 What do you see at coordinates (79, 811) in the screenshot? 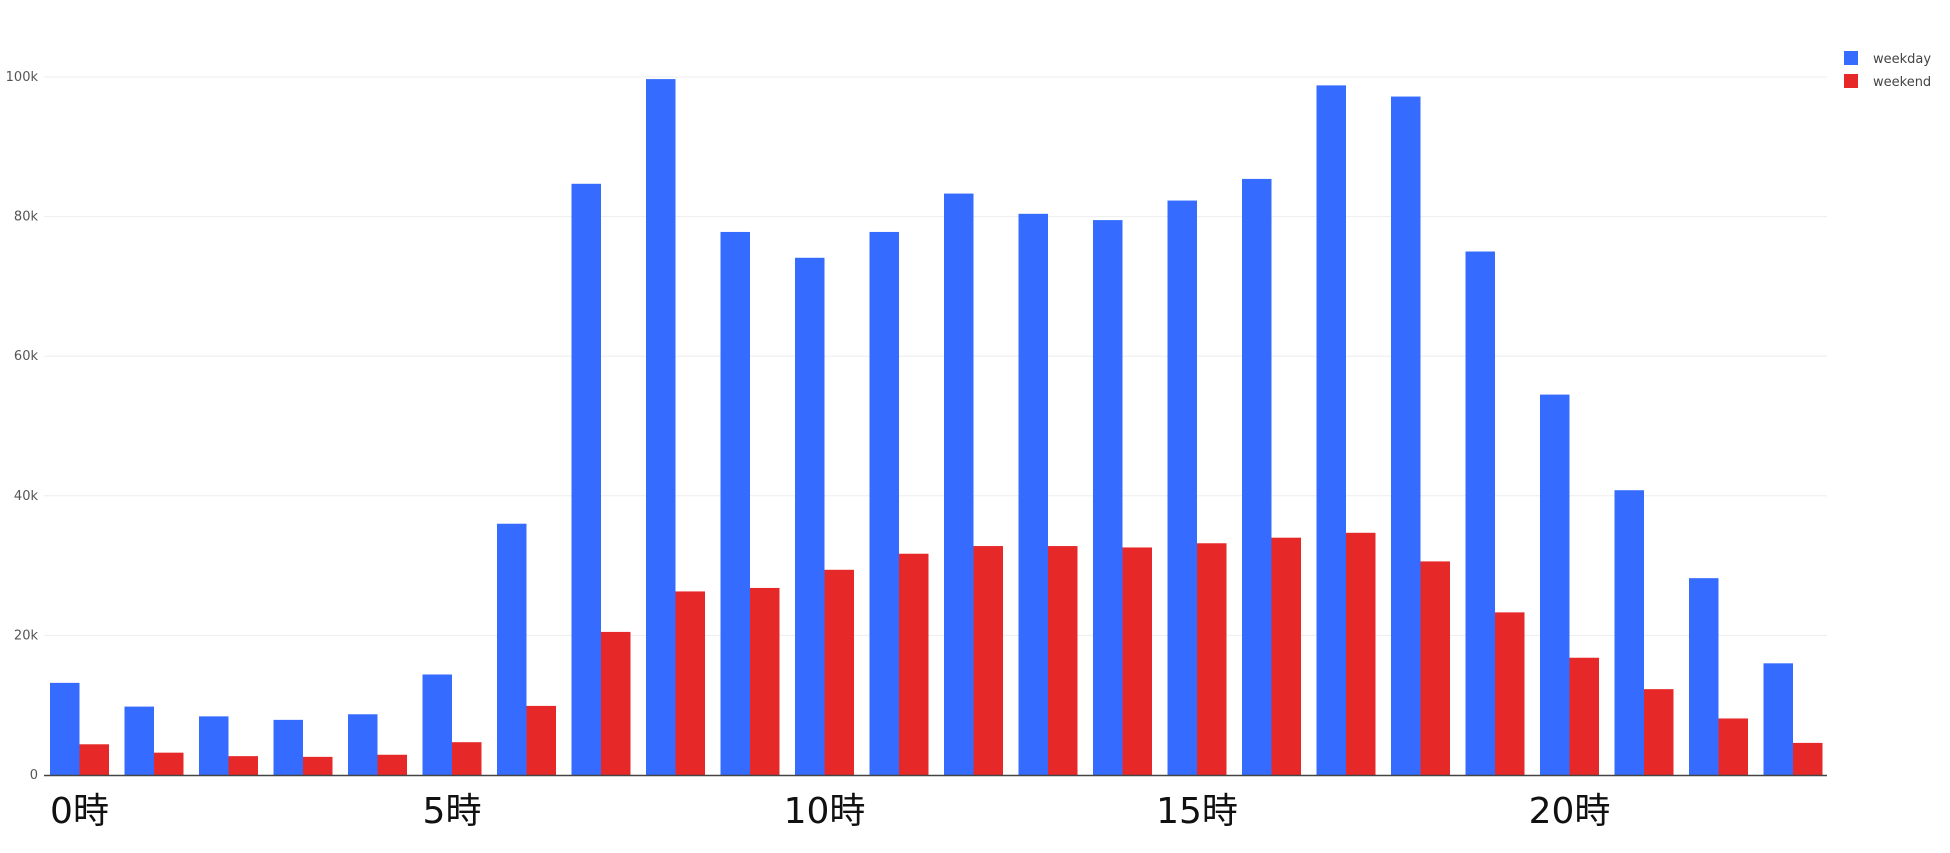
I see `x-tick-label: 0時` at bounding box center [79, 811].